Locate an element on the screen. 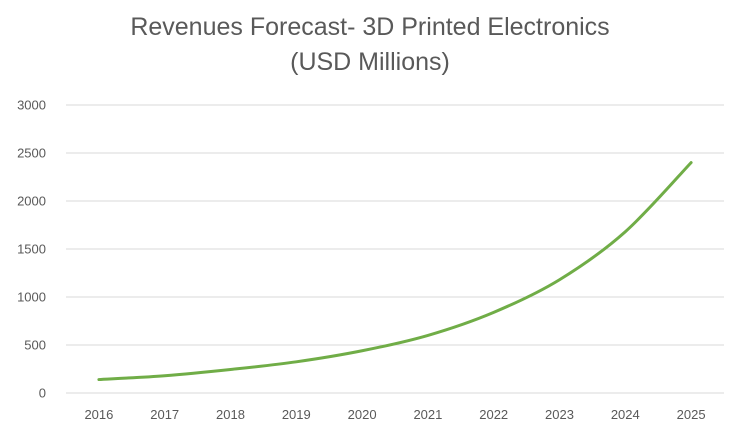  x-tick-label: 2025 is located at coordinates (691, 414).